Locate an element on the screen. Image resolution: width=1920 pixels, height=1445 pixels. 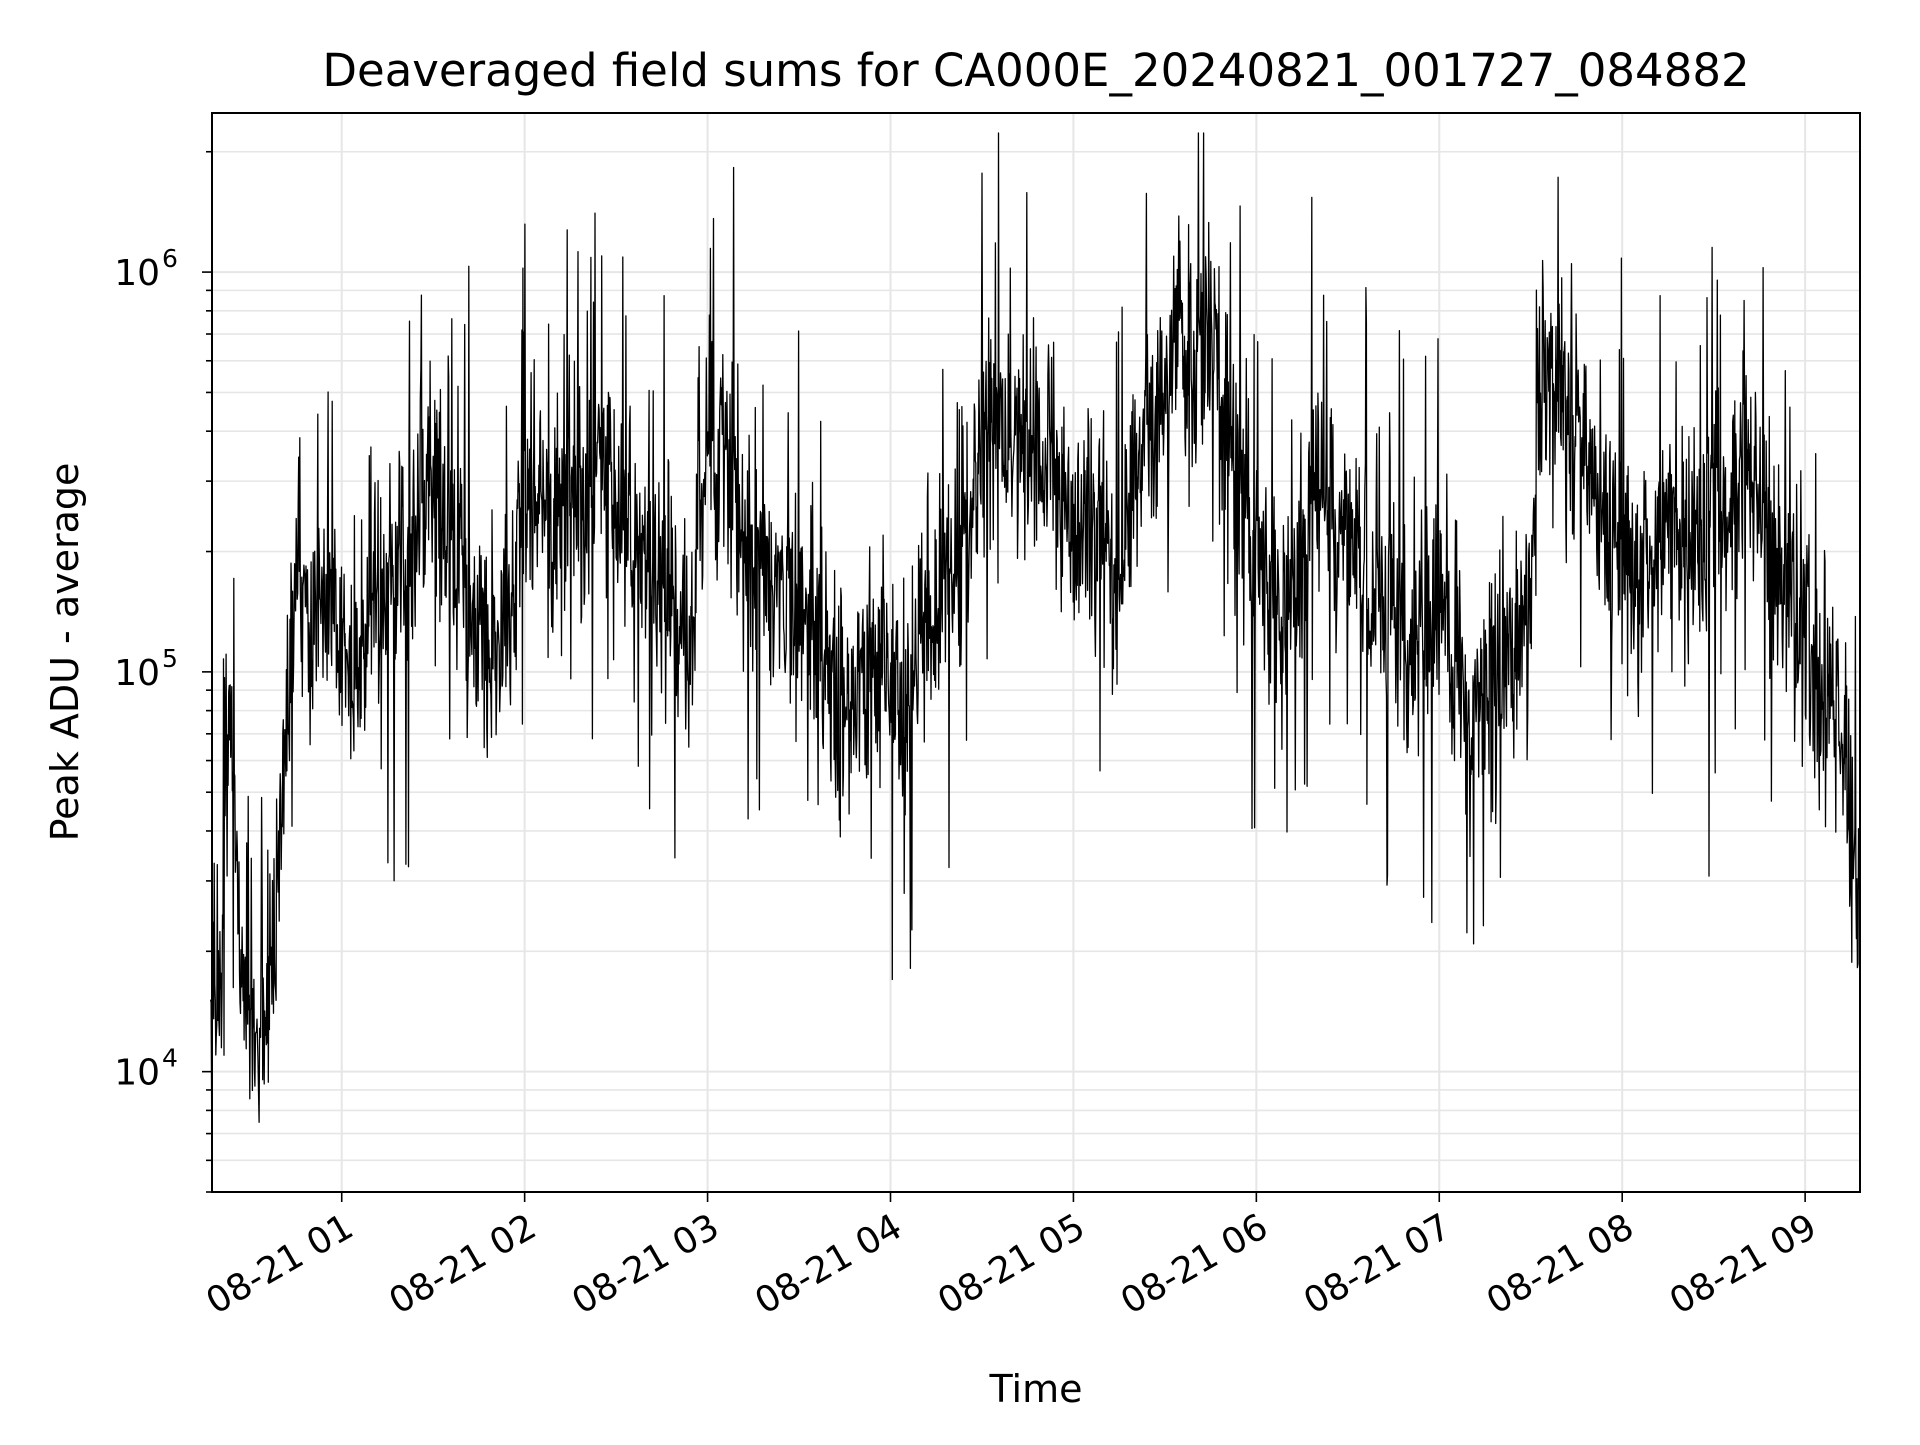
x-axis-label: Time is located at coordinates (1036, 1389).